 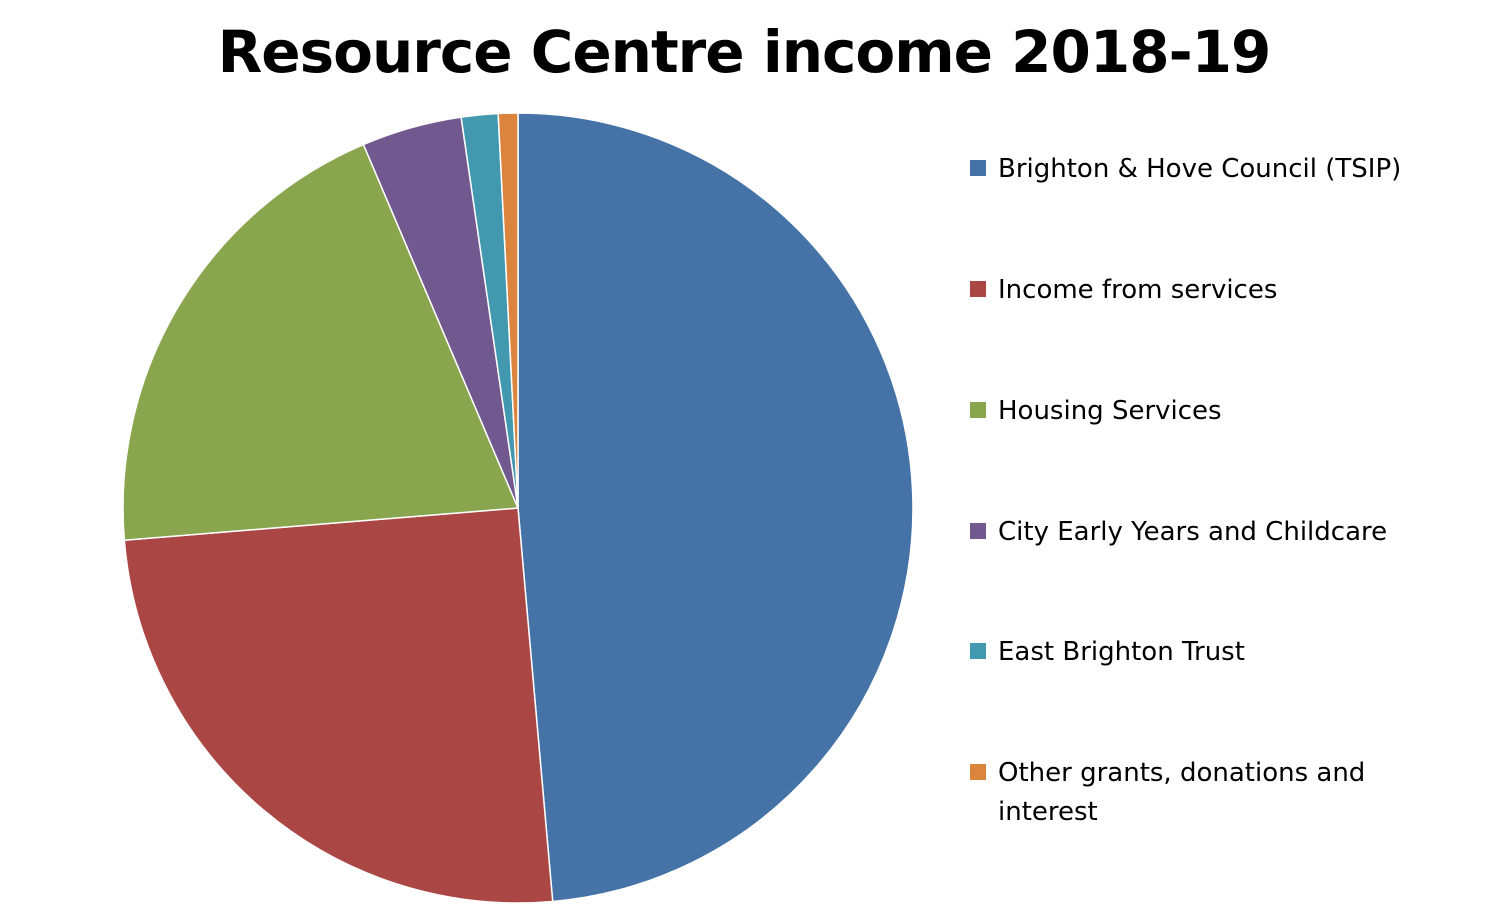 I want to click on legend-item: Housing Services, so click(x=1194, y=411).